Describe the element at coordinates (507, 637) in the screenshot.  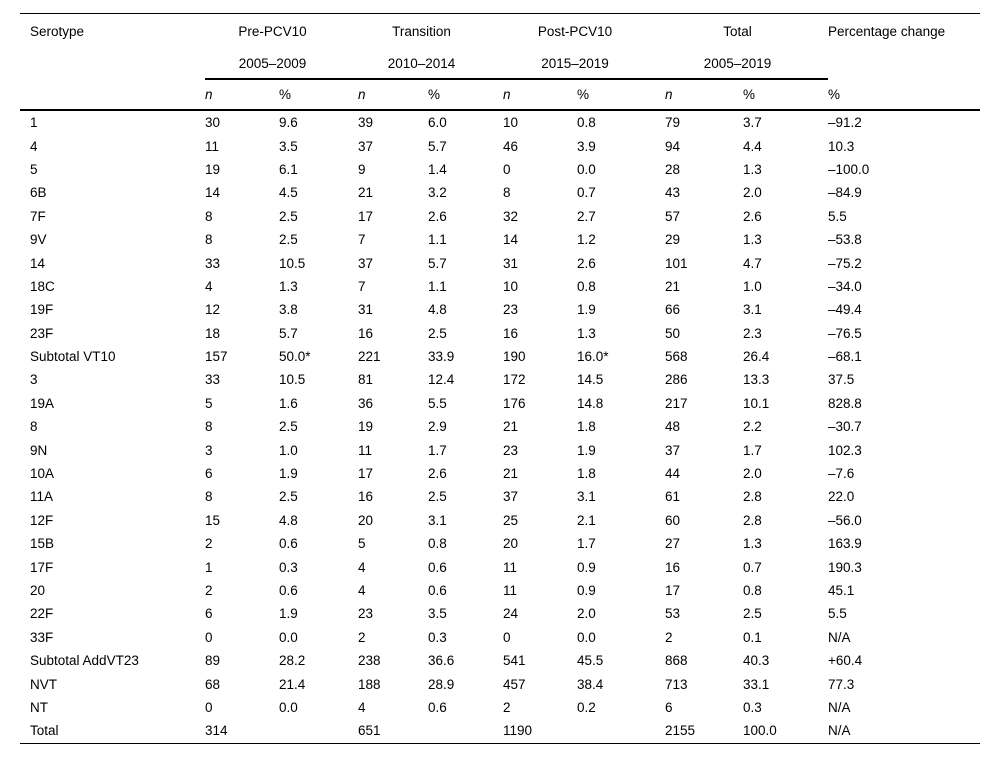
I see `post-n-cell: 0` at that location.